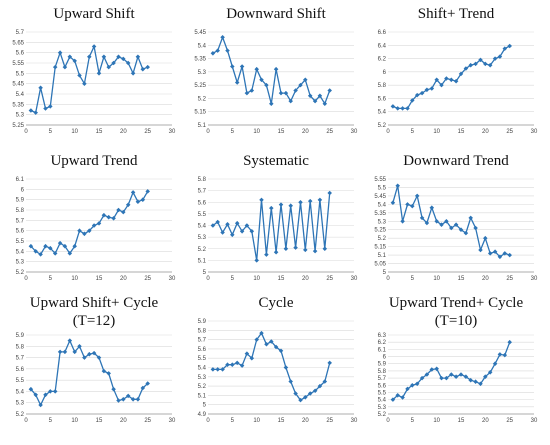 The width and height of the screenshot is (550, 445). I want to click on y-tick-label: 5.45, so click(380, 197).